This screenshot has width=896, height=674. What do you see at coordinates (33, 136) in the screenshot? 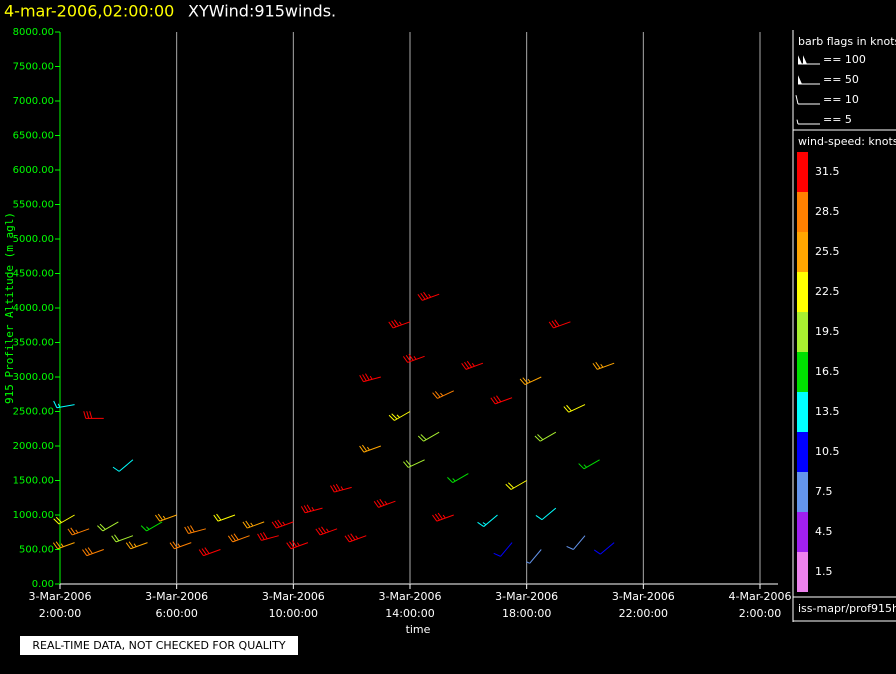
I see `y-tick-label: 6500.00` at bounding box center [33, 136].